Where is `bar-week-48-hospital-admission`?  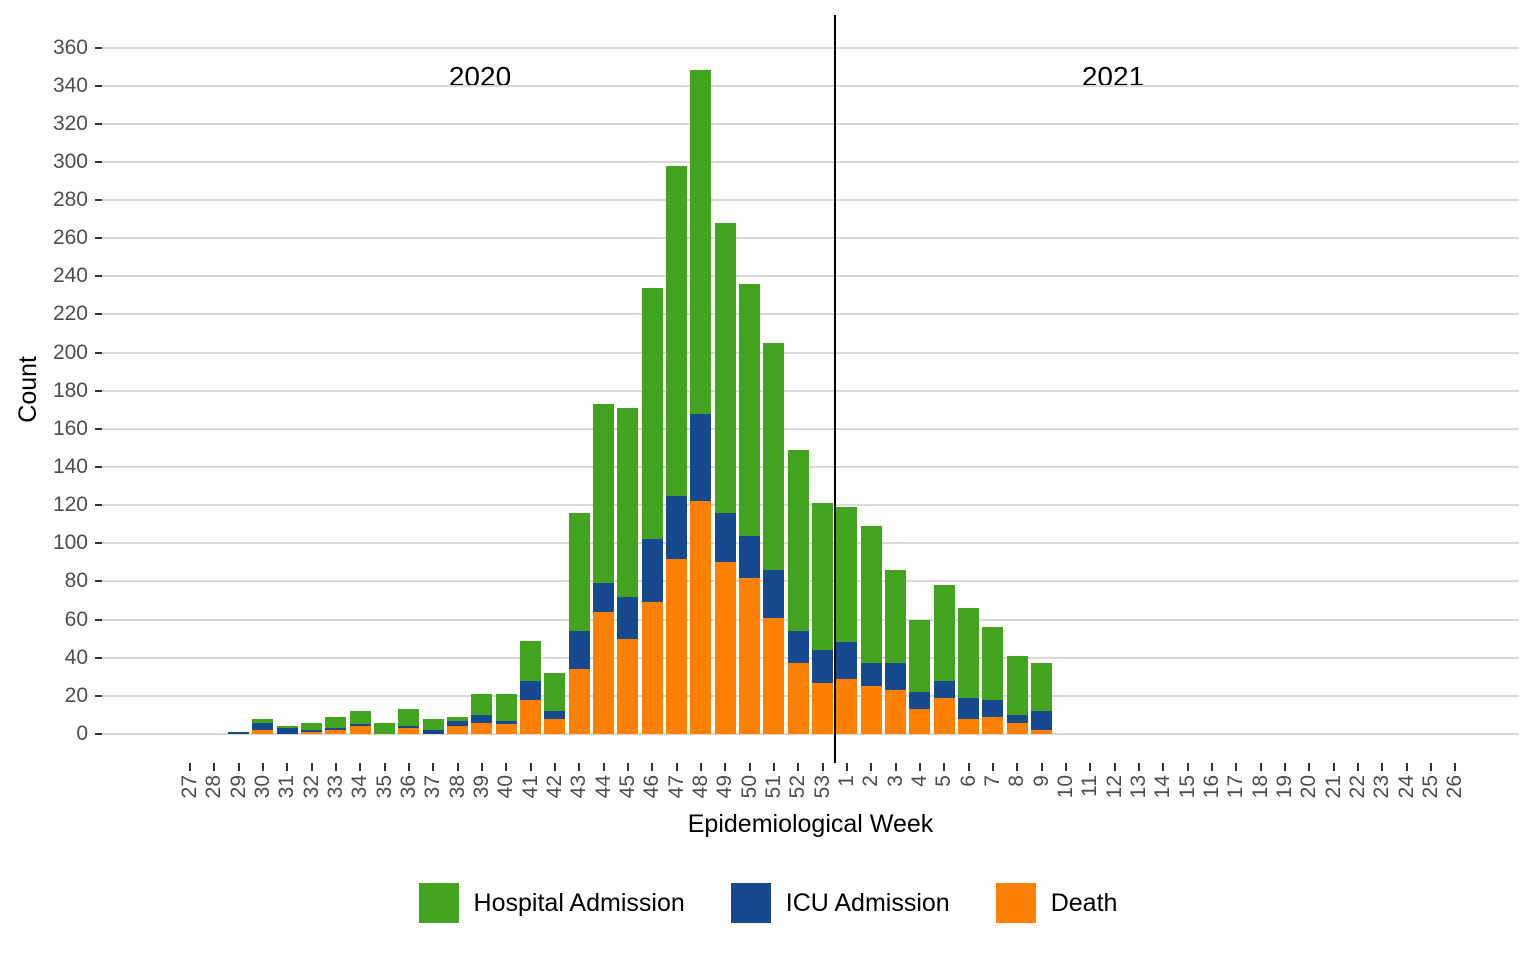 bar-week-48-hospital-admission is located at coordinates (701, 242).